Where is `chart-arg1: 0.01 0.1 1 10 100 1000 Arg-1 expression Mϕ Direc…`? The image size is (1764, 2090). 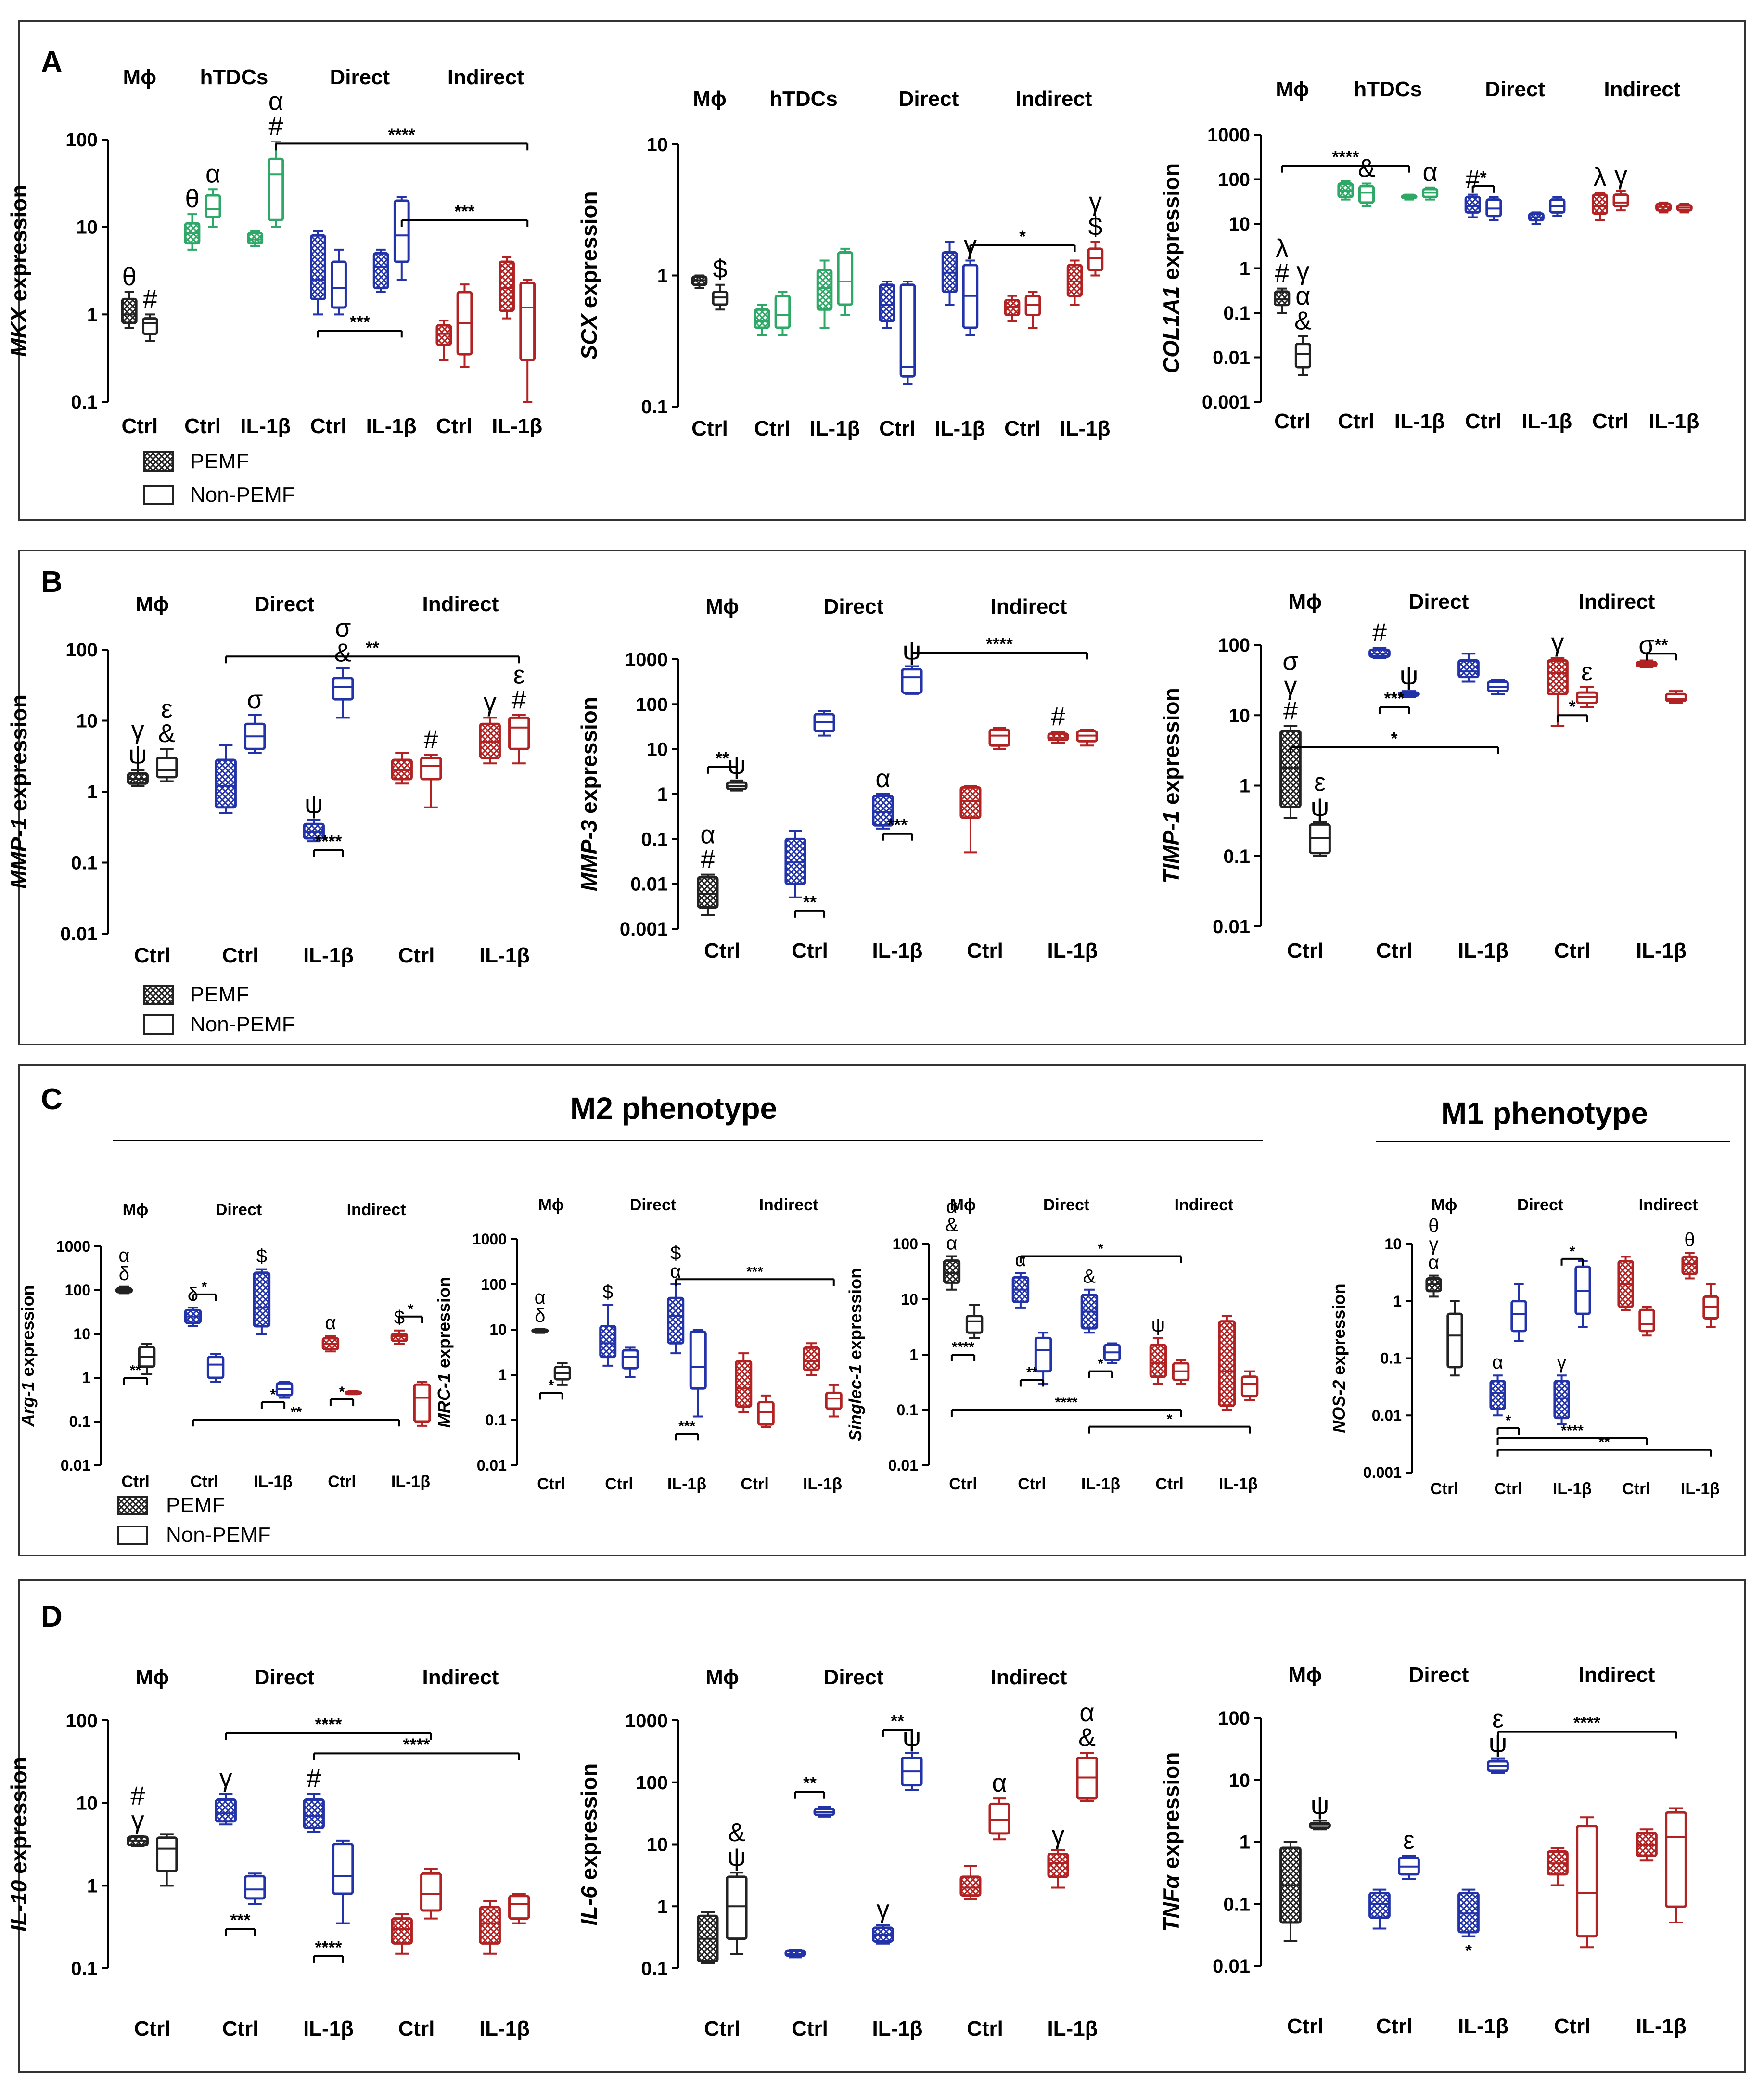 chart-arg1: 0.01 0.1 1 10 100 1000 Arg-1 expression Mϕ Direc… is located at coordinates (224, 1346).